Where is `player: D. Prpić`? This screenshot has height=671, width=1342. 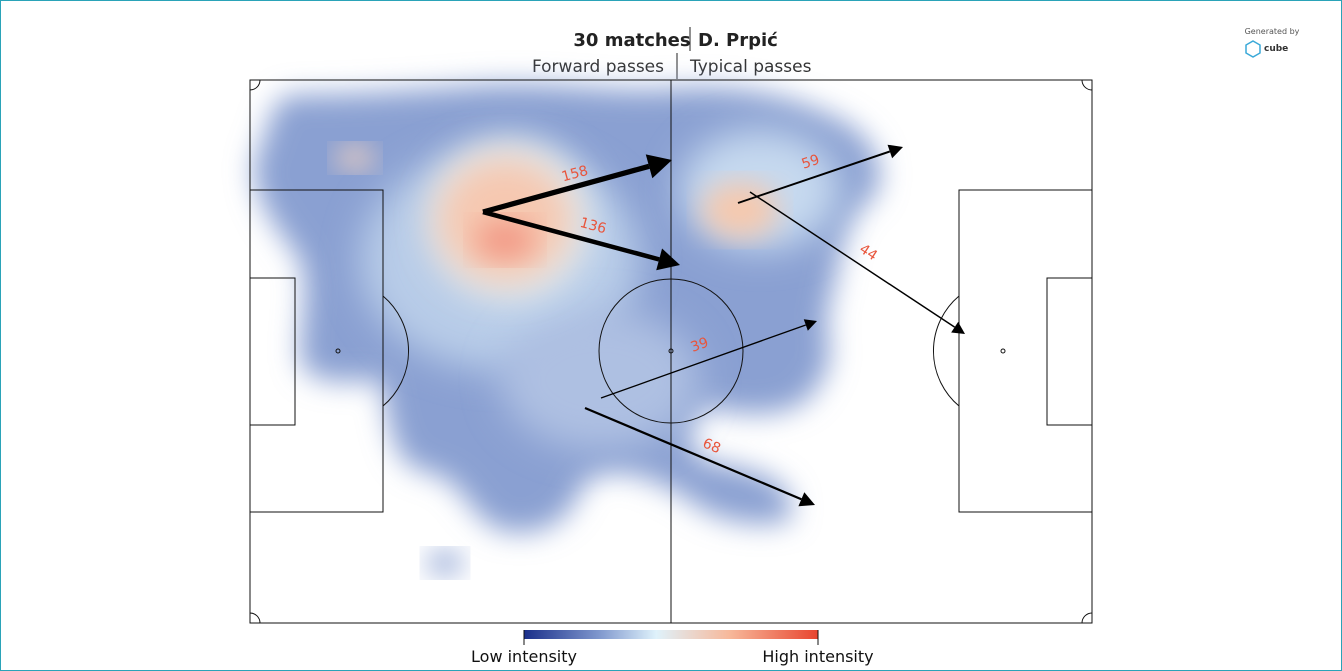 player: D. Prpić is located at coordinates (738, 40).